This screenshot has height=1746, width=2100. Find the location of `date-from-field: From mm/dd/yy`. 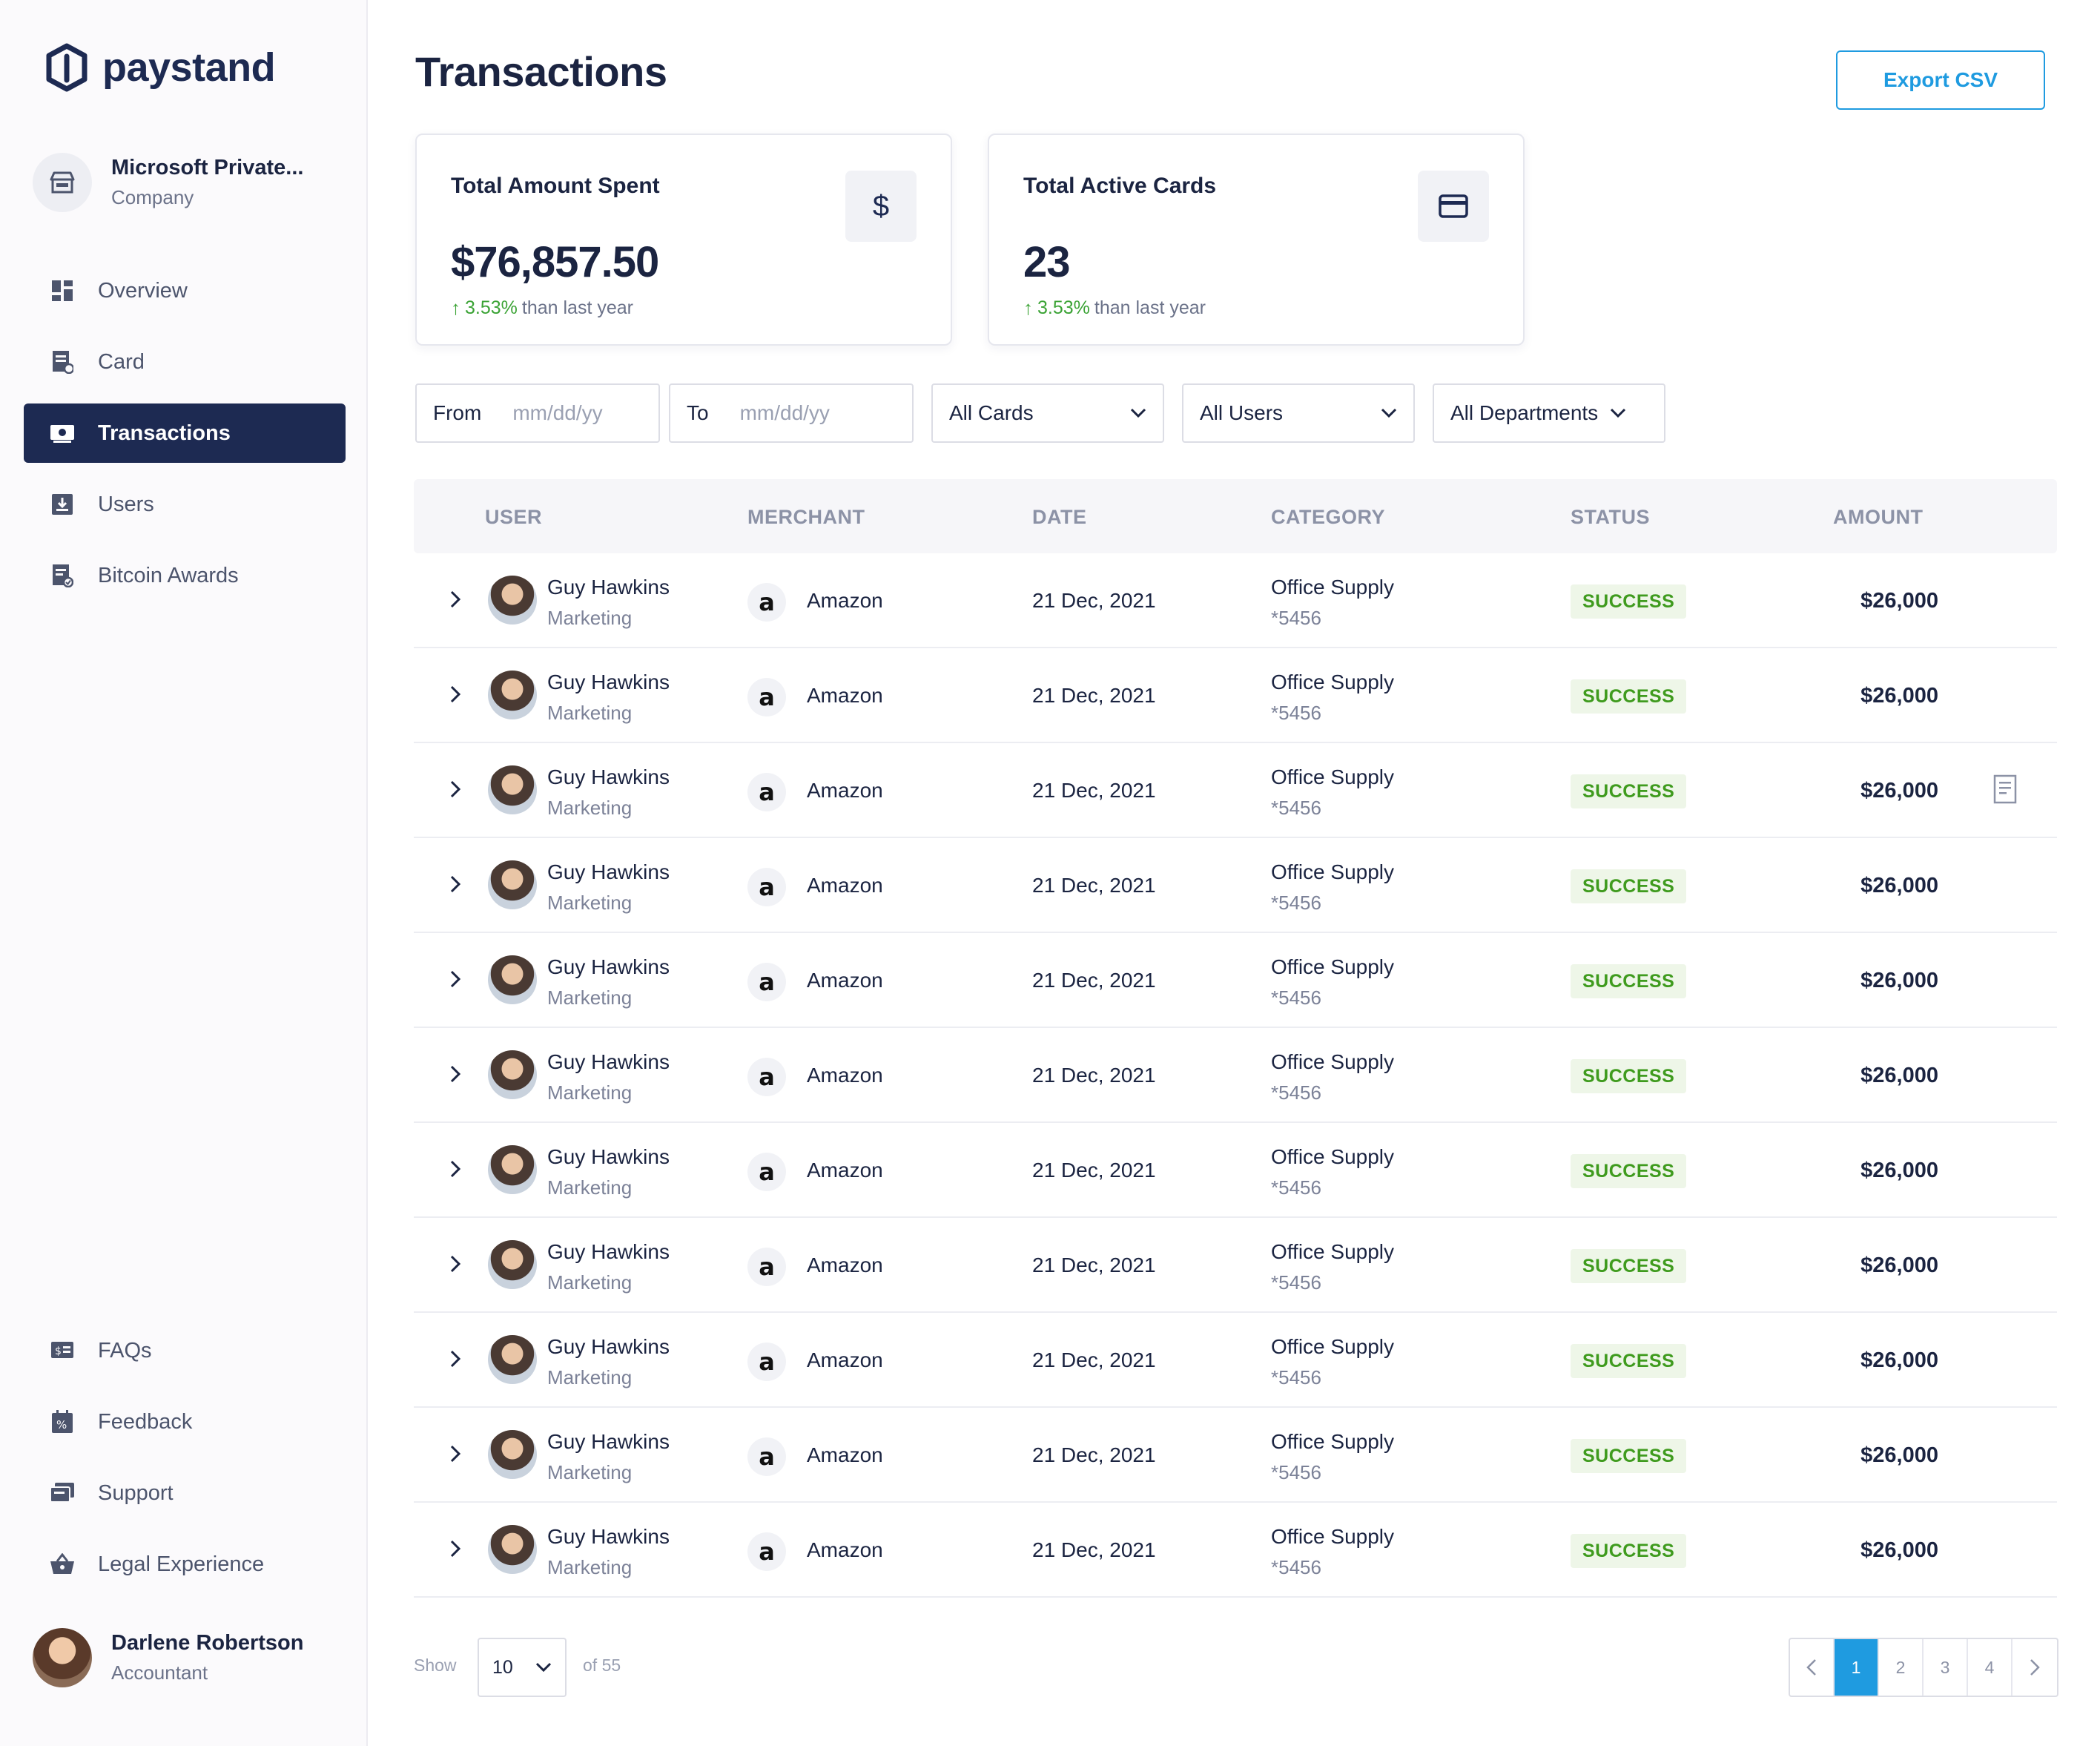

date-from-field: From mm/dd/yy is located at coordinates (537, 413).